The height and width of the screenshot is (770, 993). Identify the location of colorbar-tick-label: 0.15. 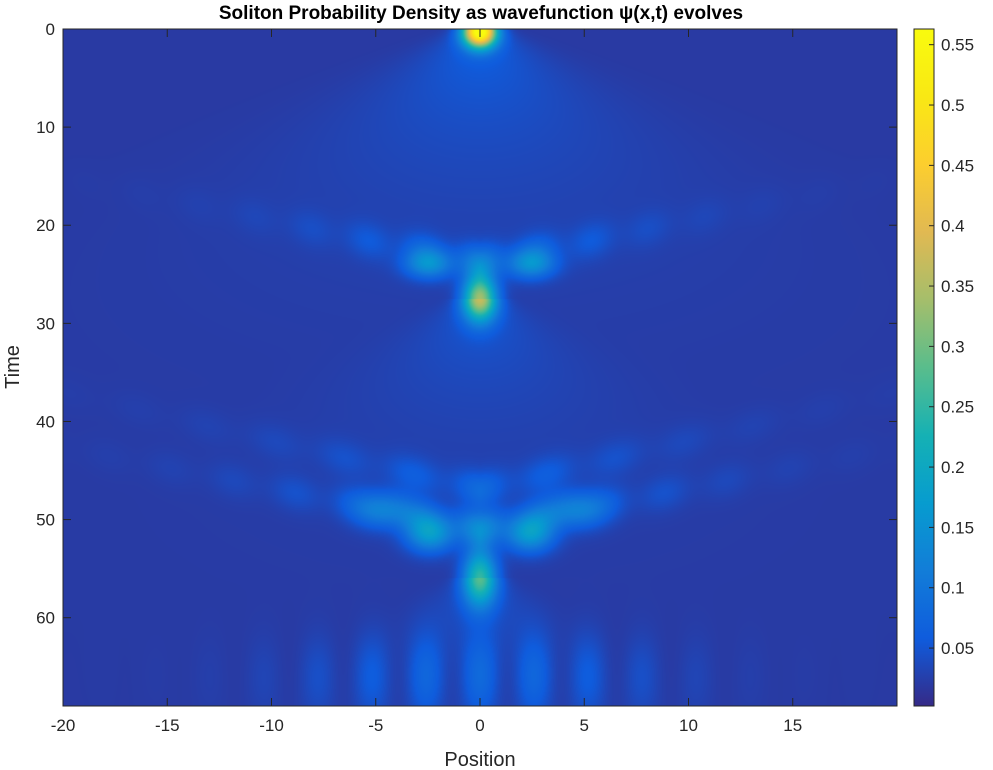
(957, 527).